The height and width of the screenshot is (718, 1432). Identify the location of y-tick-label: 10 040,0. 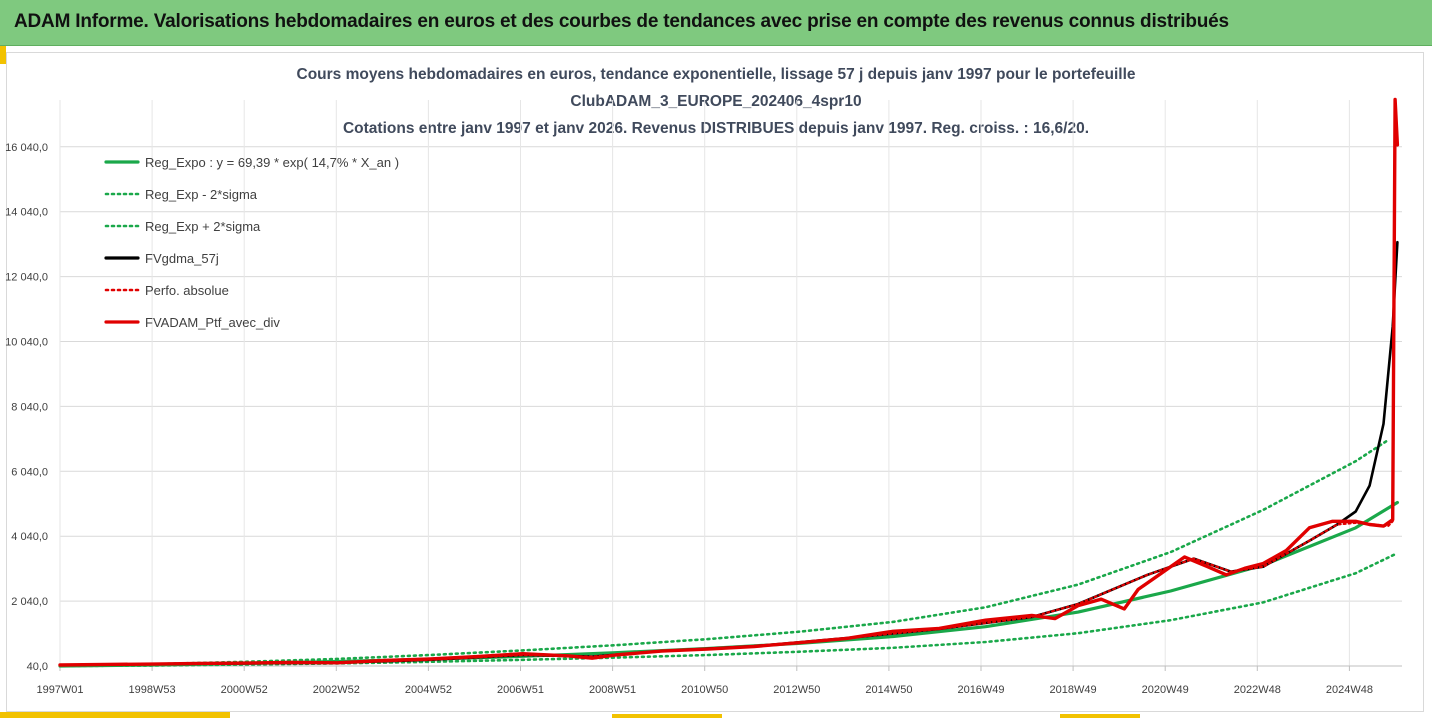
(26, 343).